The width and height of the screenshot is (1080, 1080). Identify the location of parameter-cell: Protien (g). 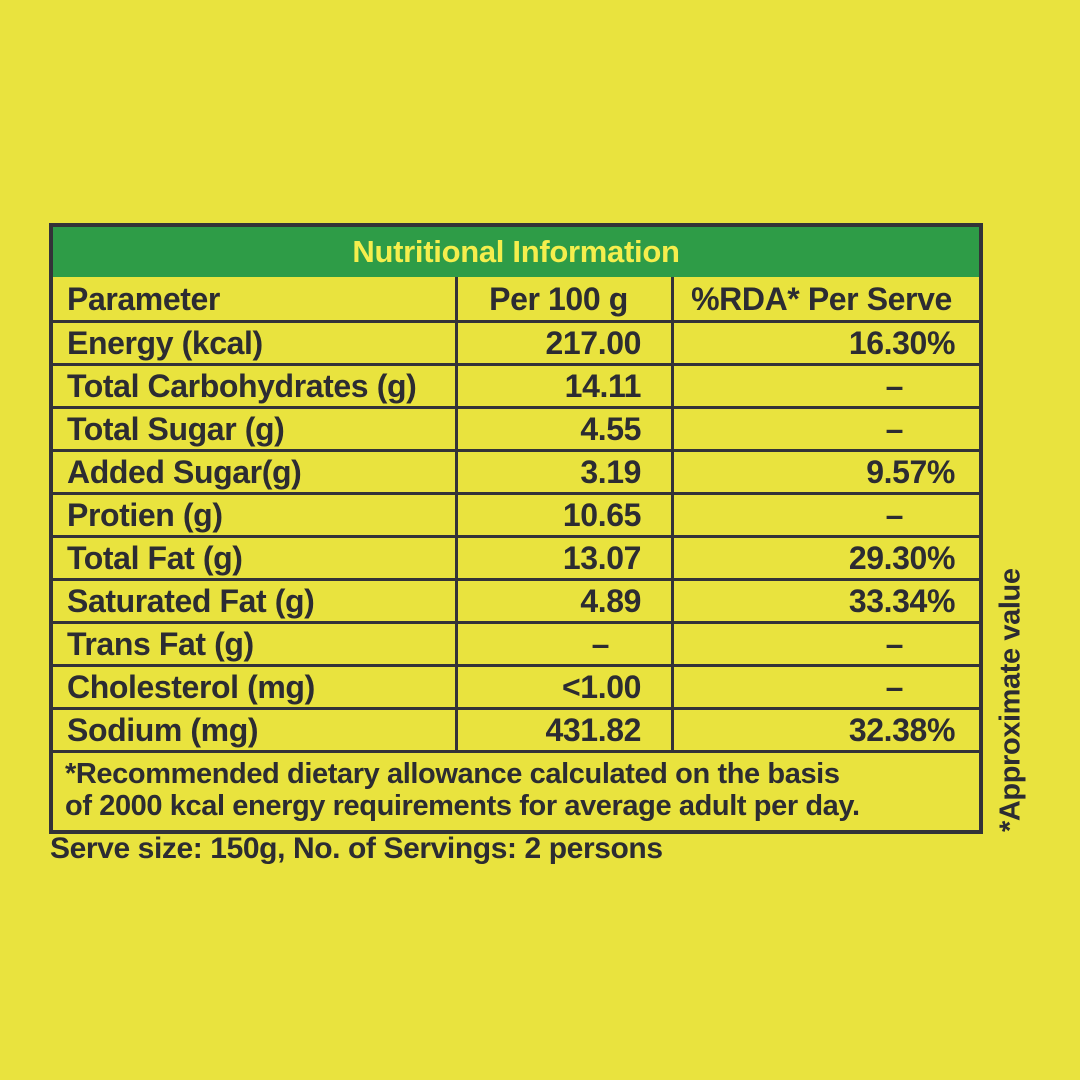
(145, 515).